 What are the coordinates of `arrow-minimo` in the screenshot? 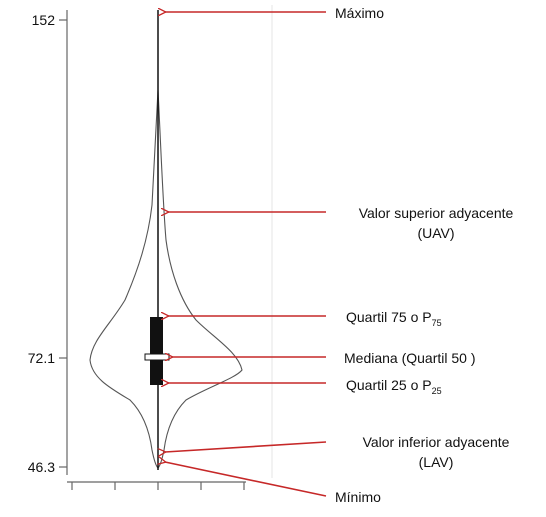 It's located at (246, 479).